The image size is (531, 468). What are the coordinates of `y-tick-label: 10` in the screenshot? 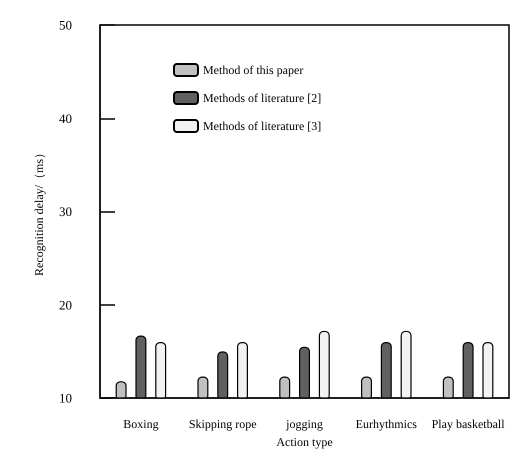 It's located at (65, 398).